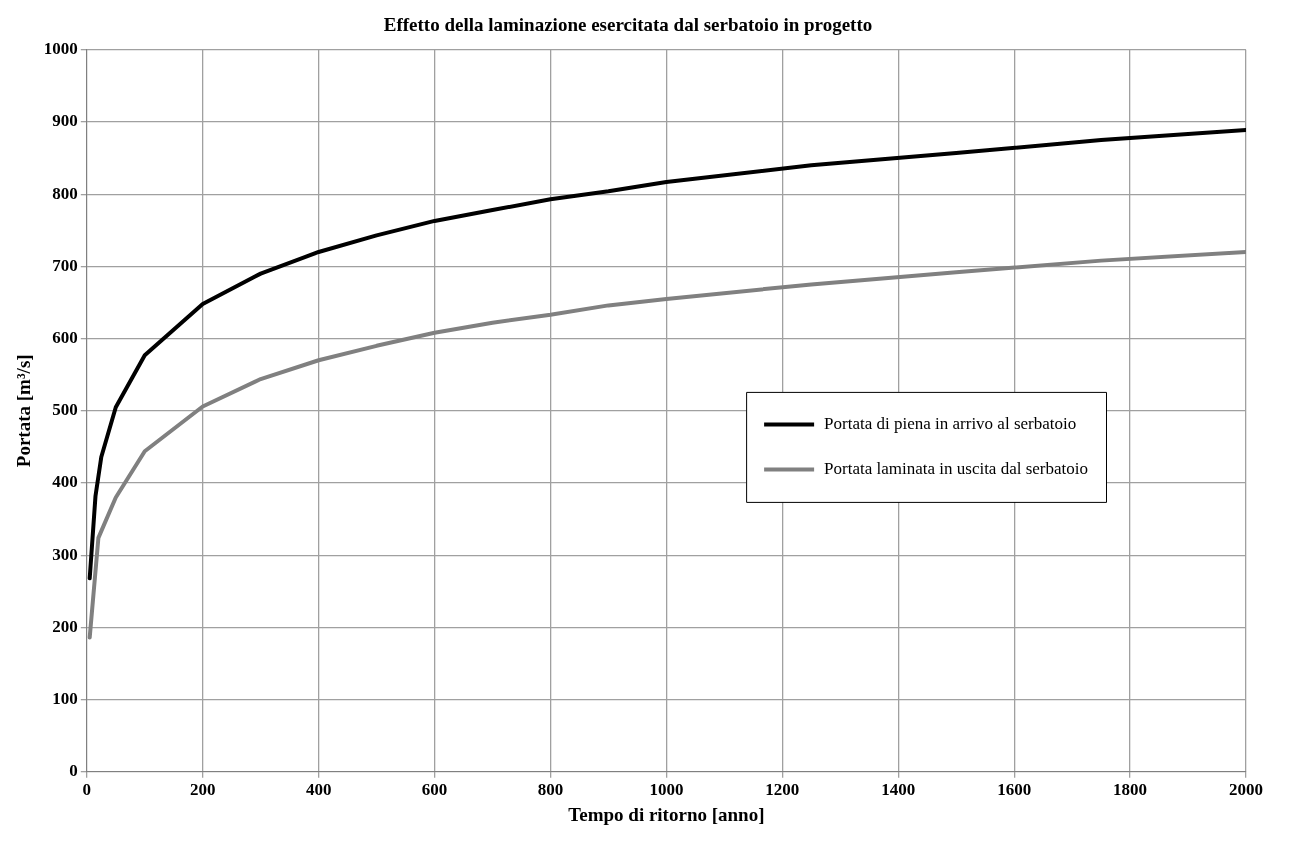  I want to click on x-tick-label: 400, so click(318, 790).